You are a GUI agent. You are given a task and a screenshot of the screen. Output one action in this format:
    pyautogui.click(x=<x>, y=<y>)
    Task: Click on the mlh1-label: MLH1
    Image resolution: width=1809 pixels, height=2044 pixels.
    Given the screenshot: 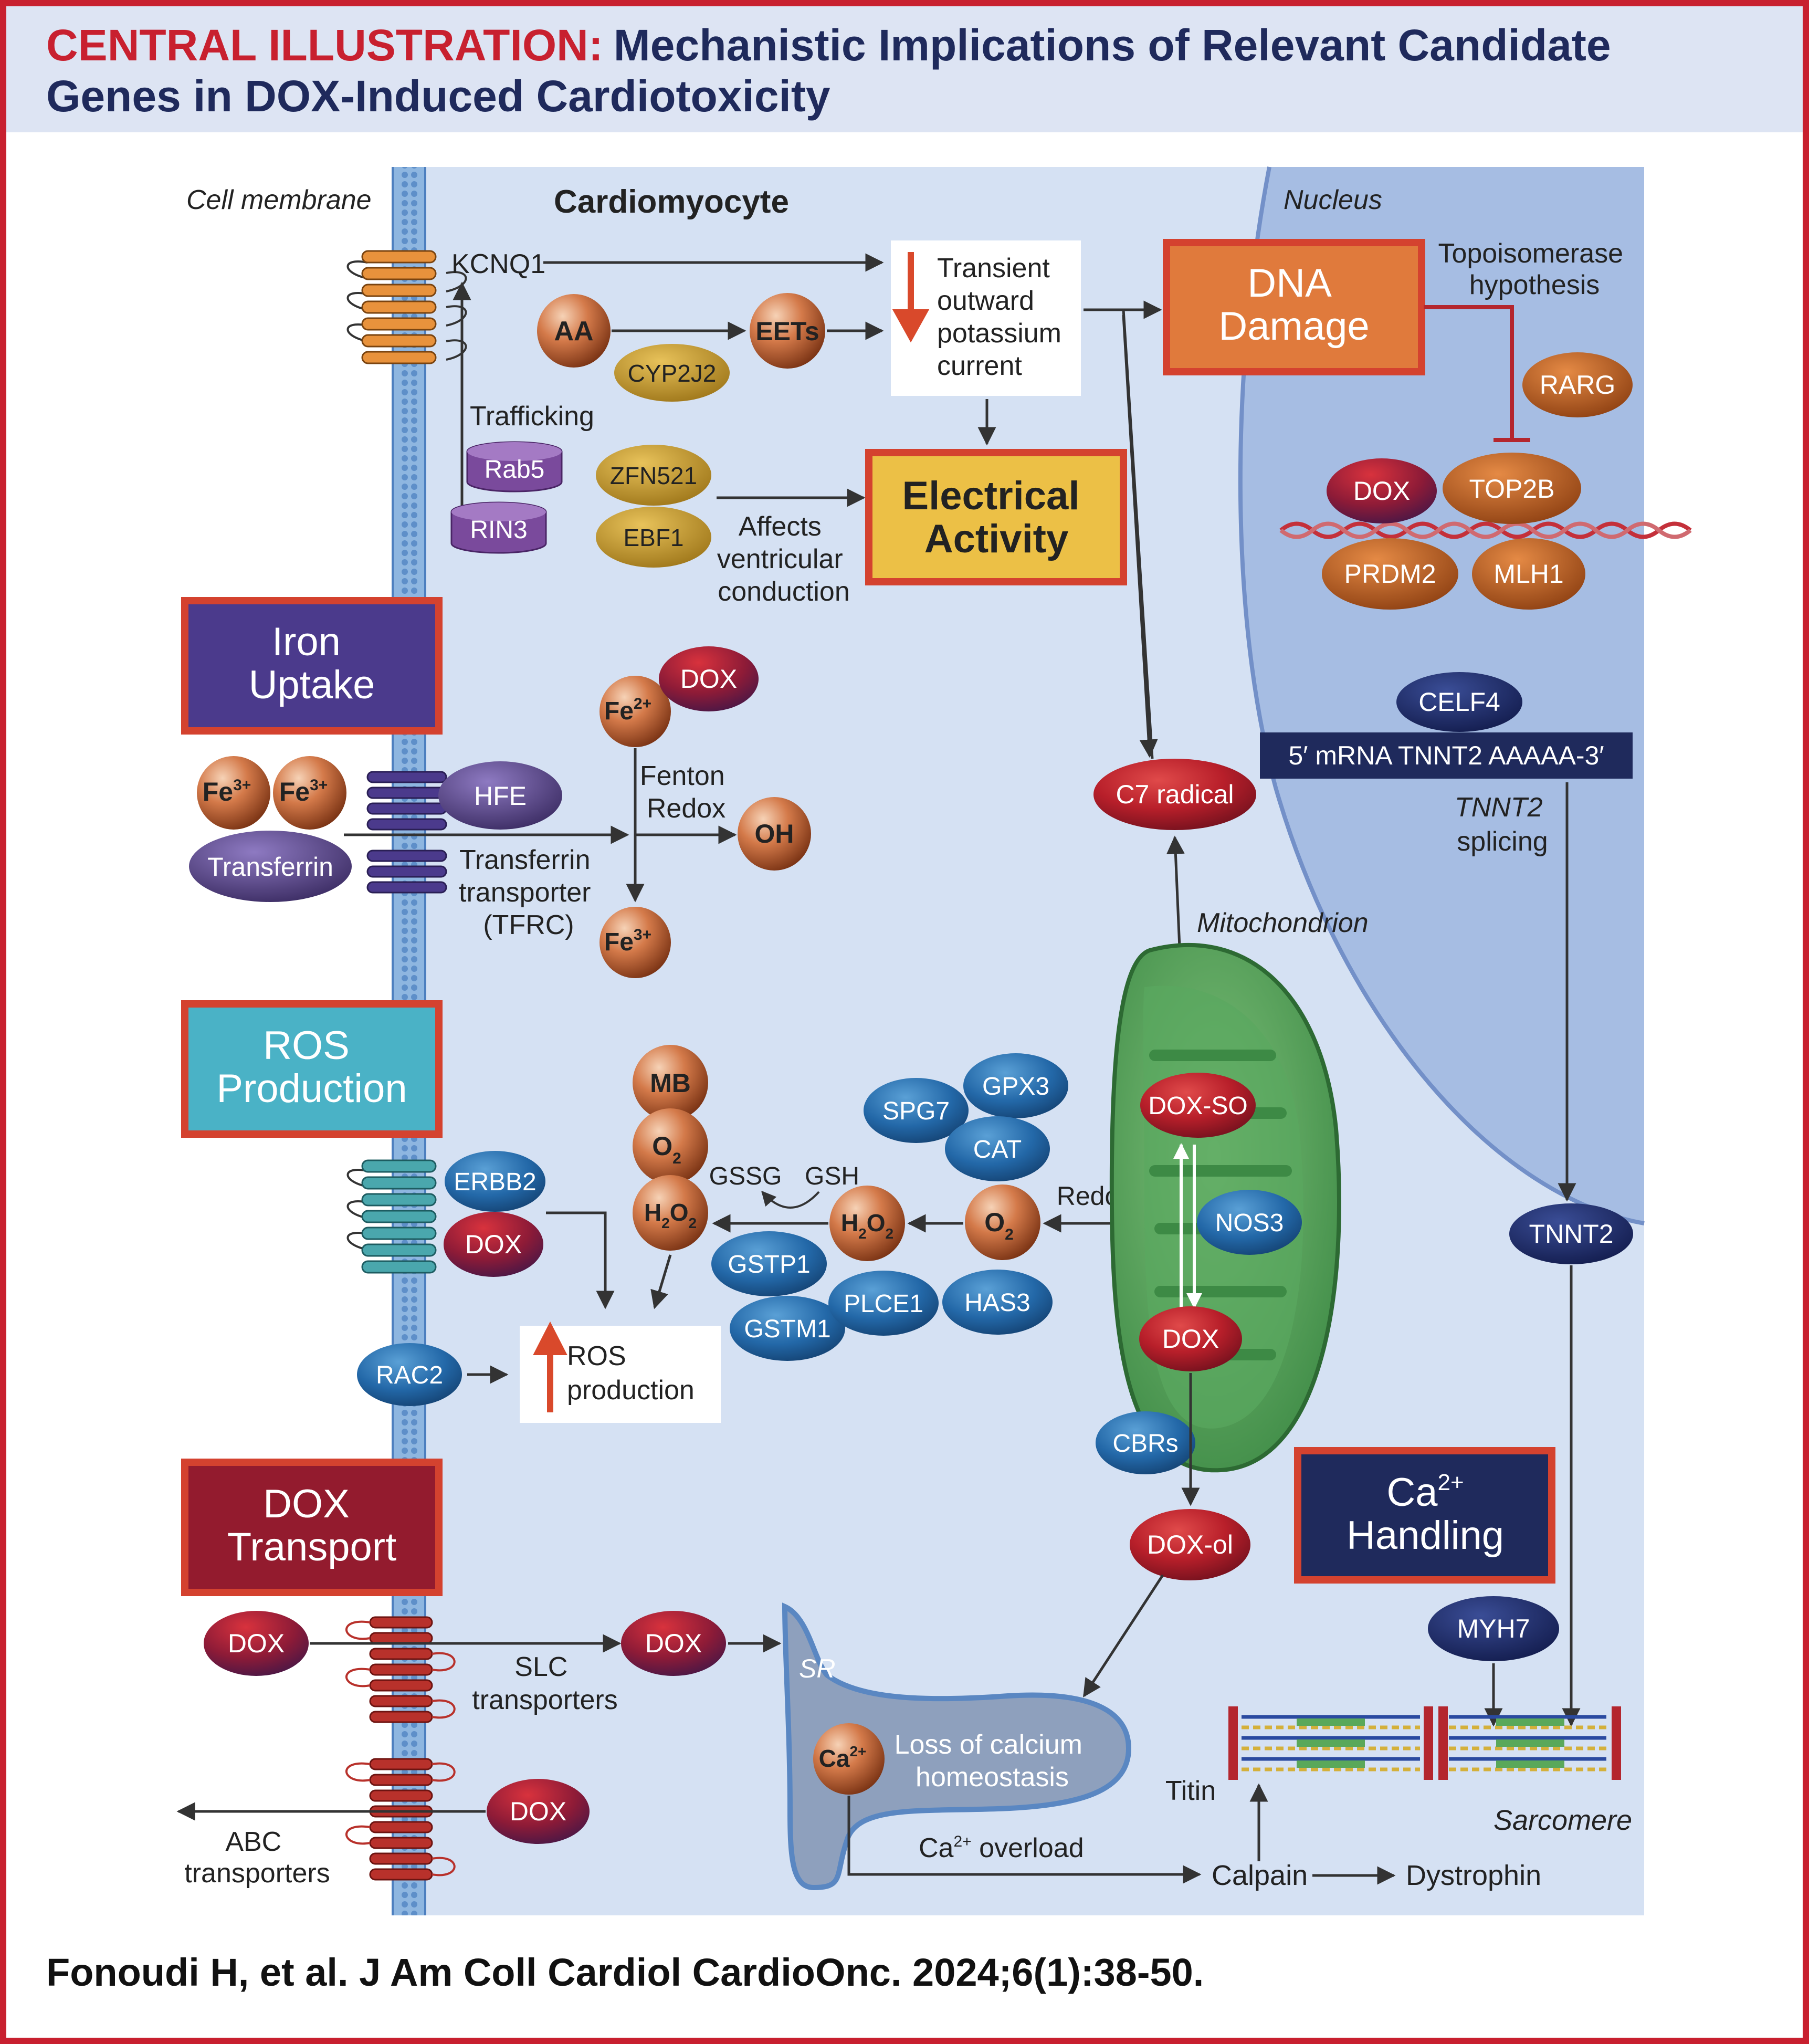 What is the action you would take?
    pyautogui.click(x=1528, y=574)
    